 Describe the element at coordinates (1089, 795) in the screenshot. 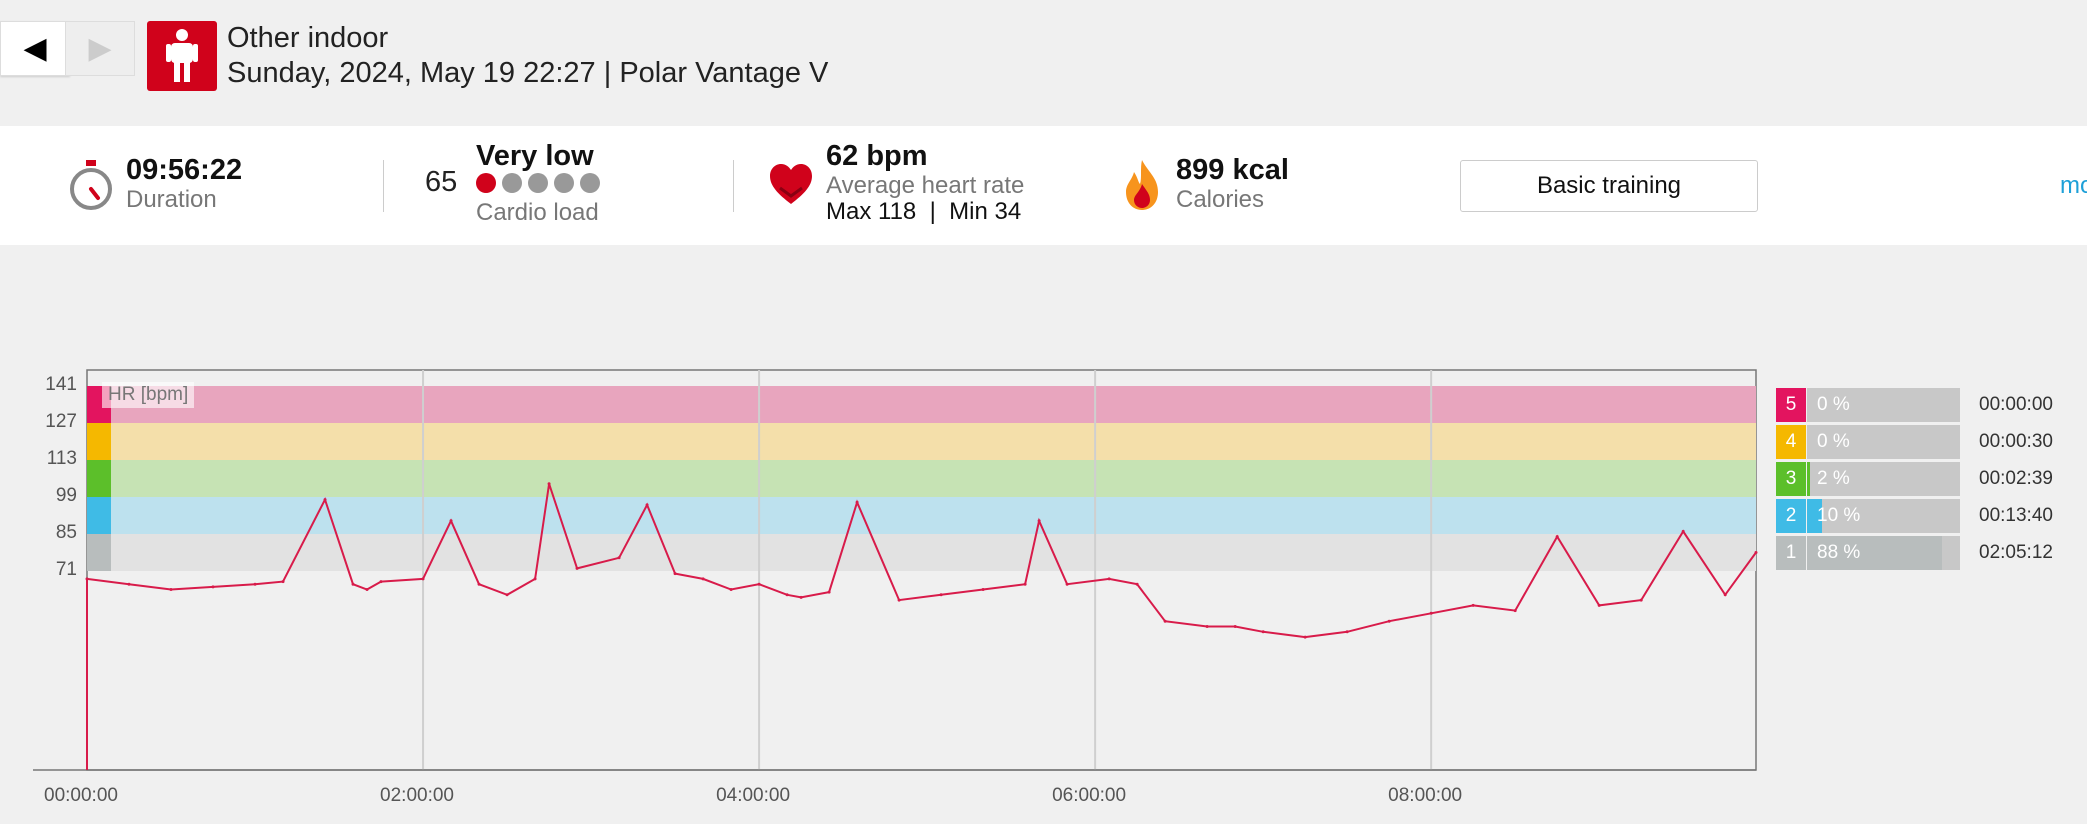

I see `x-tick-label: 06:00:00` at that location.